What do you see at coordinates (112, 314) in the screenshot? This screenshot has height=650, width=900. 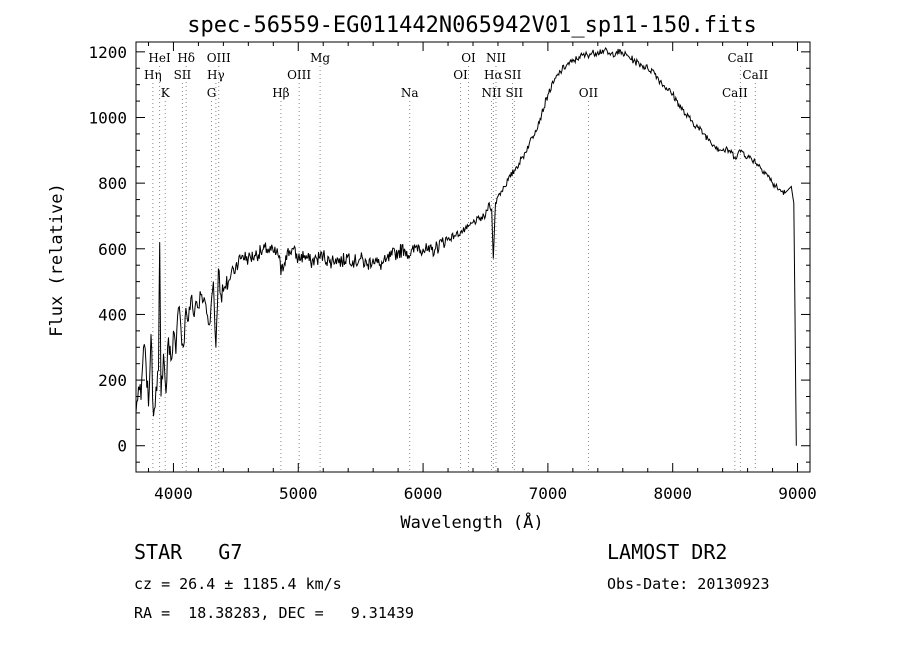 I see `y-tick-label: 400` at bounding box center [112, 314].